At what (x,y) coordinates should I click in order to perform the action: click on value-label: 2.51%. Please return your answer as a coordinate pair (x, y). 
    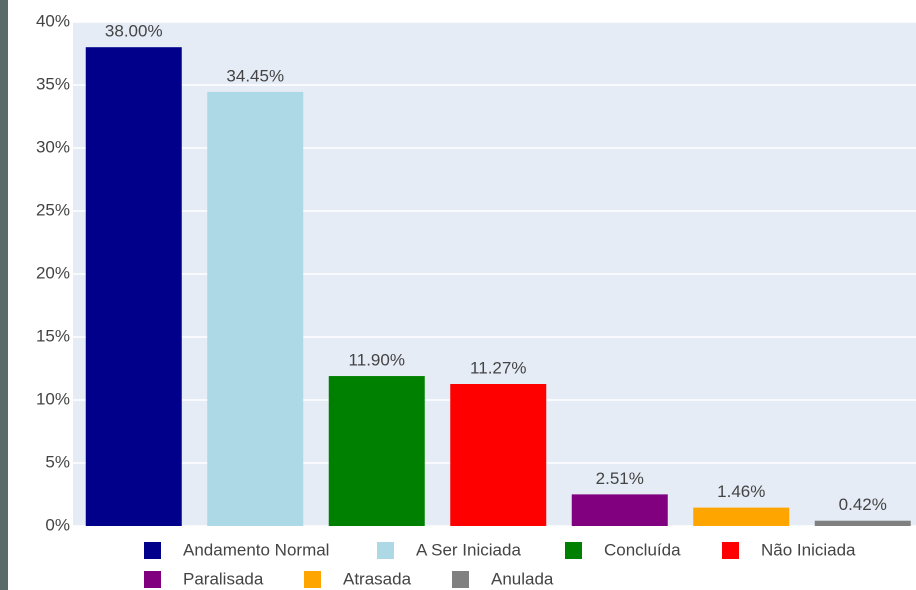
    Looking at the image, I should click on (620, 478).